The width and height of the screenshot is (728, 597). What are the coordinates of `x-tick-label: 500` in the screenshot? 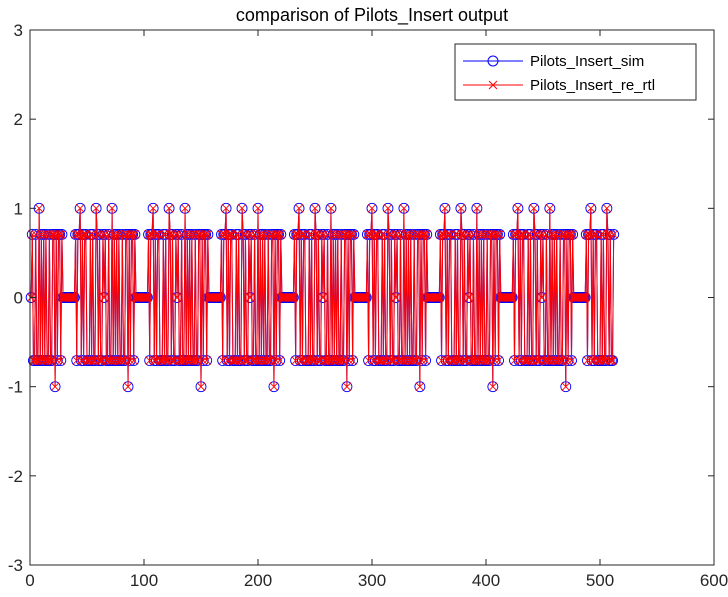 It's located at (600, 580).